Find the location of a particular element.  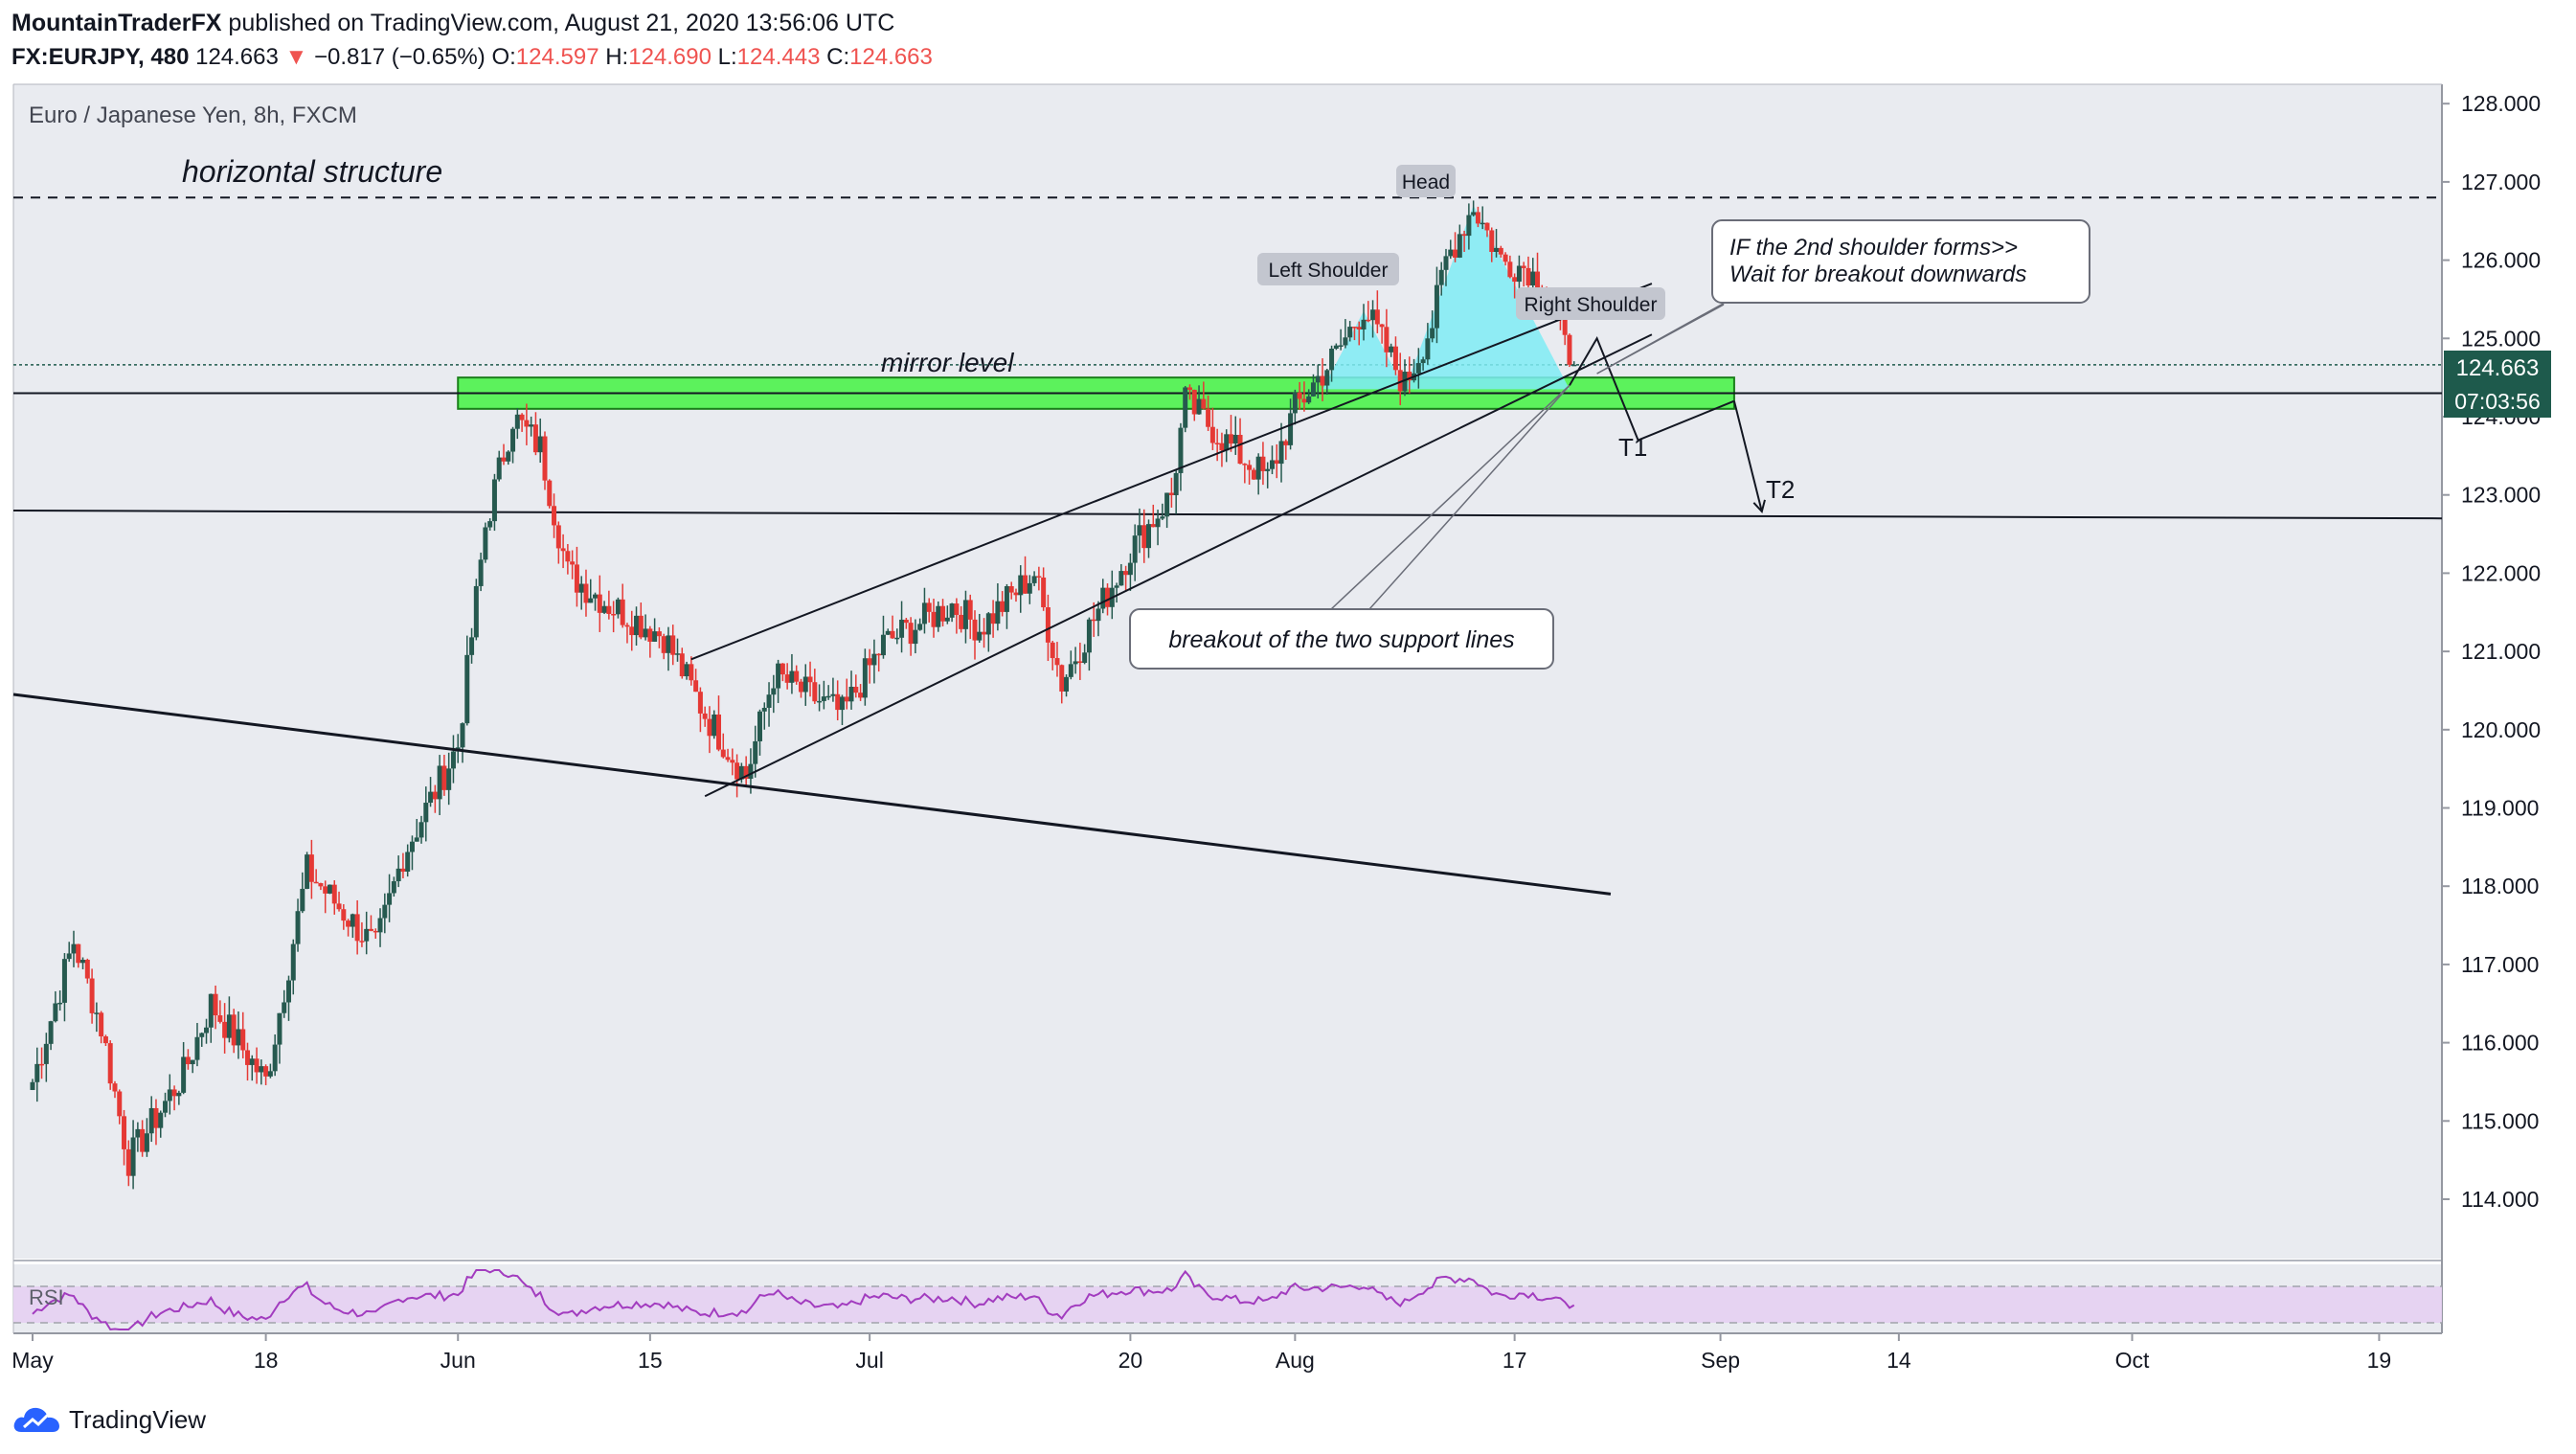

author-name: MountainTraderFX is located at coordinates (116, 23).